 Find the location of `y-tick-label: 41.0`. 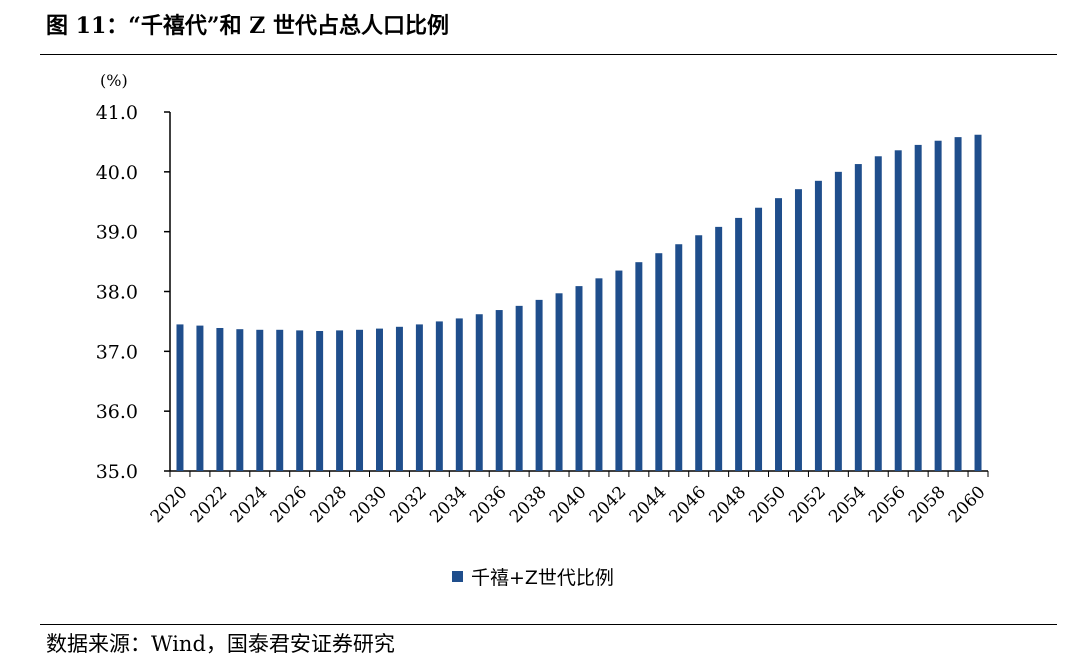

y-tick-label: 41.0 is located at coordinates (117, 113).